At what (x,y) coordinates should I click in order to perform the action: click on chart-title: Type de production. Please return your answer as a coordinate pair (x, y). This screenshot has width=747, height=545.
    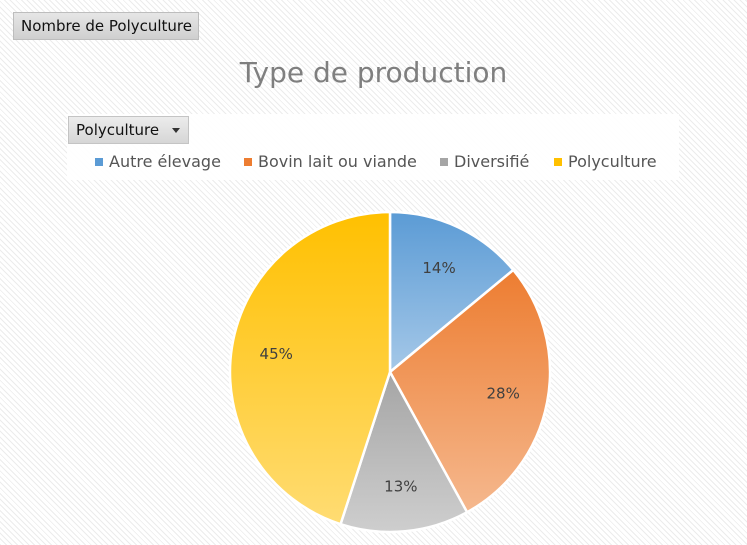
    Looking at the image, I should click on (373, 72).